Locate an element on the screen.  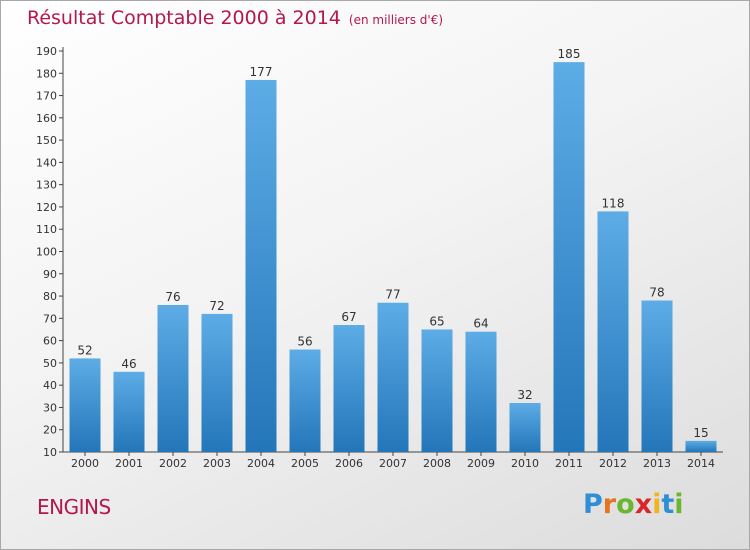
x-tick-label: 2014 is located at coordinates (701, 463).